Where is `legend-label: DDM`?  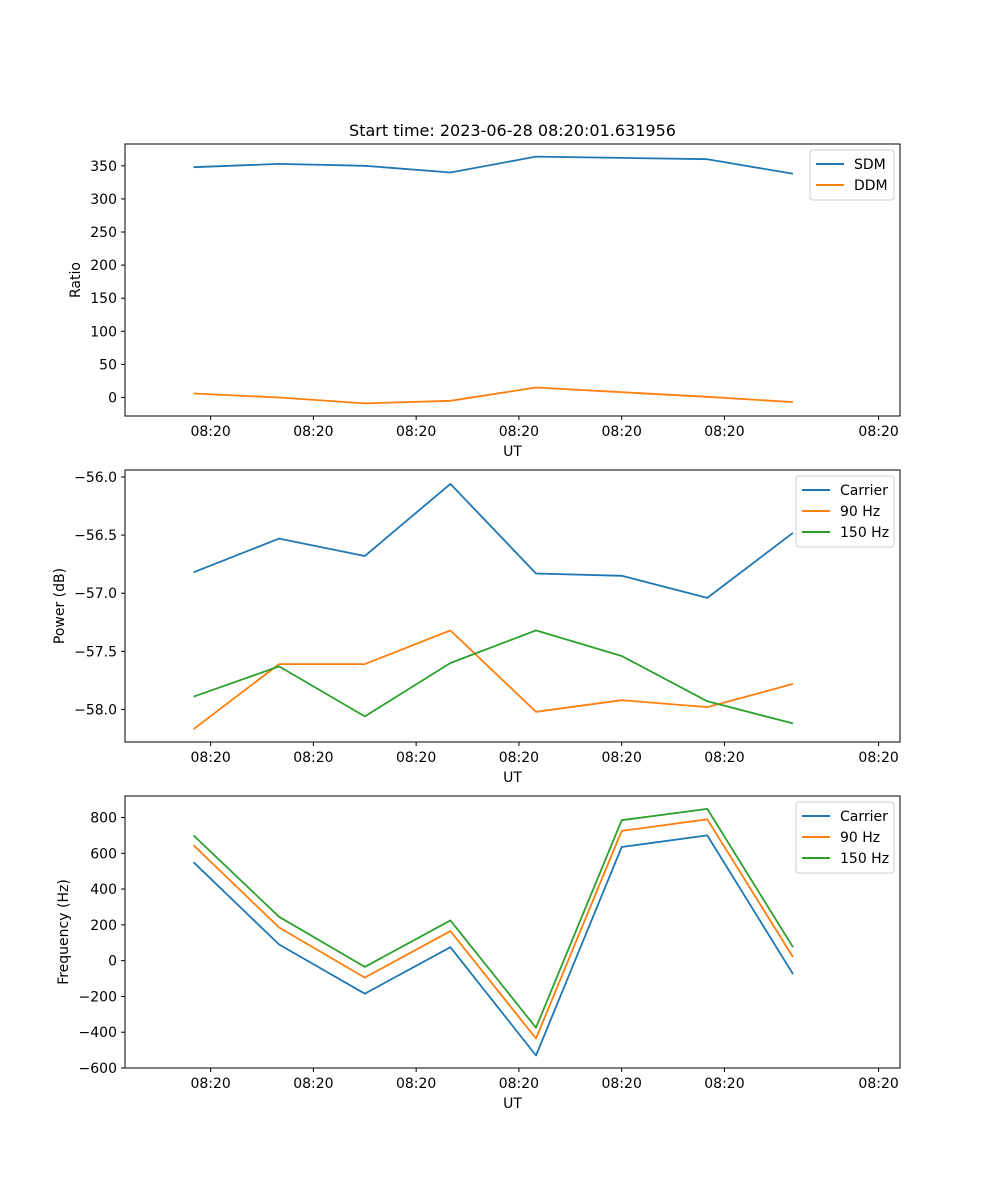
legend-label: DDM is located at coordinates (871, 186).